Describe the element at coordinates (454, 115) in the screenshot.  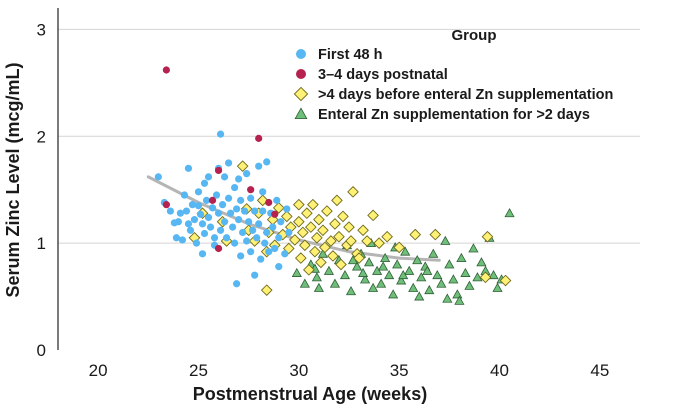
I see `legend-label: Enteral Zn supplementation for >2 days` at that location.